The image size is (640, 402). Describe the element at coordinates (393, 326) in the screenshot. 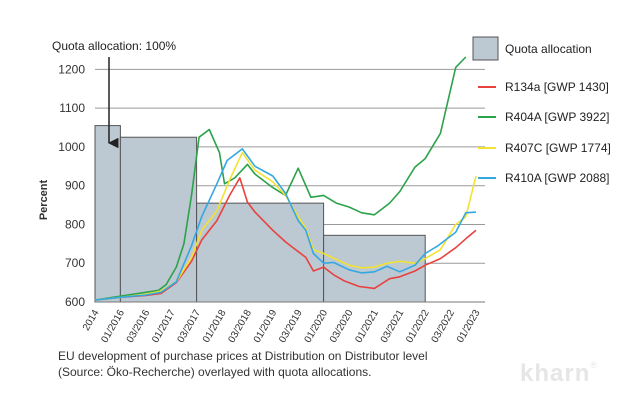

I see `x-tick-label: 03/2021` at that location.